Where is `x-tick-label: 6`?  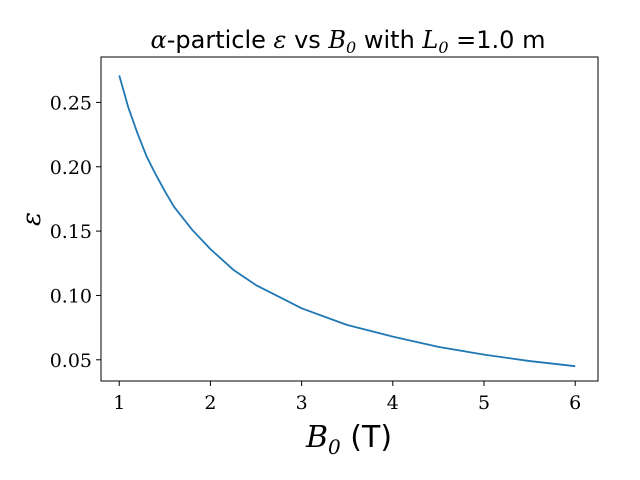 x-tick-label: 6 is located at coordinates (575, 403).